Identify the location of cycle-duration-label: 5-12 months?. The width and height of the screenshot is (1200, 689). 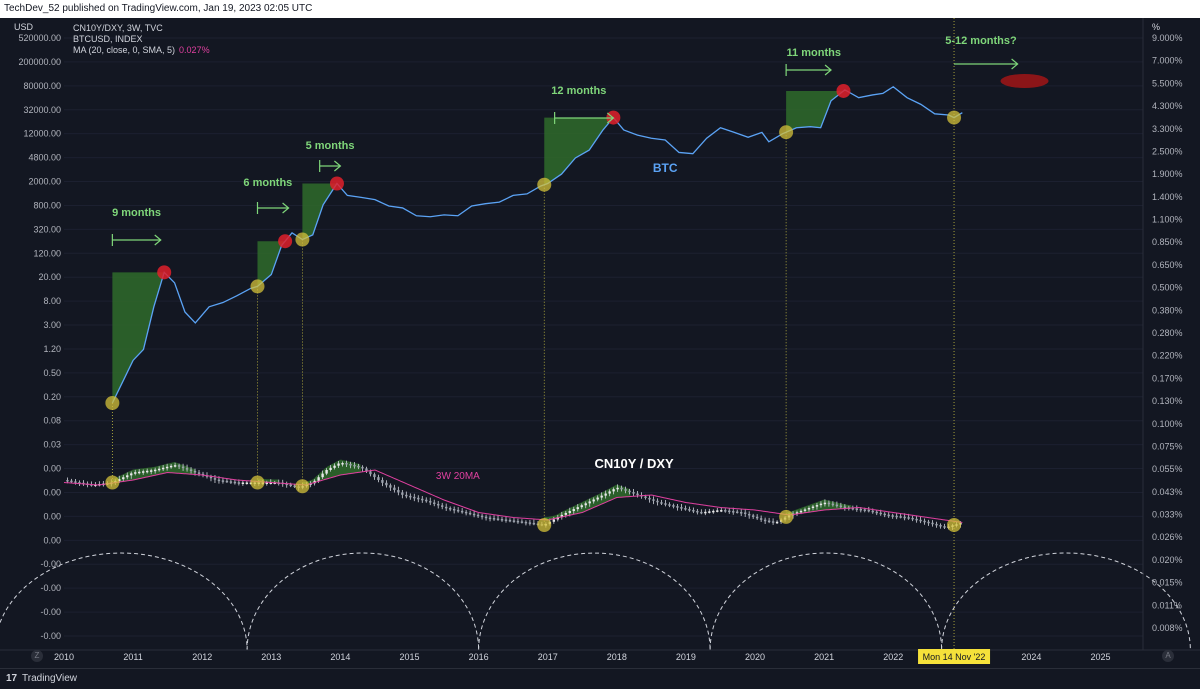
(981, 41).